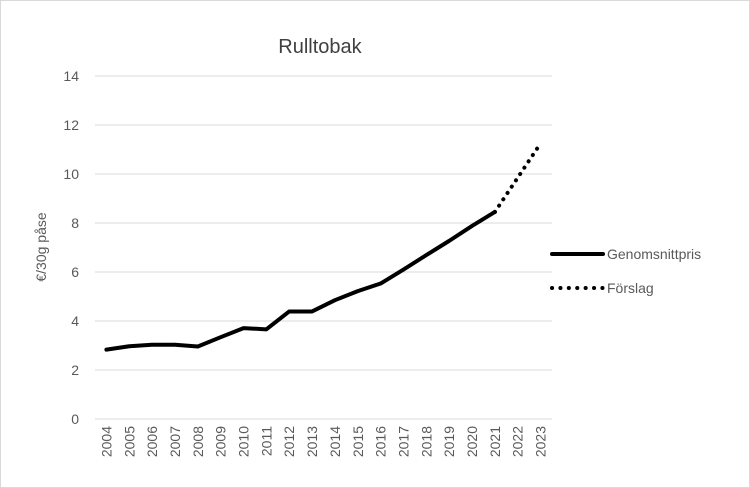 The width and height of the screenshot is (750, 488). I want to click on x-tick-label: 2022, so click(518, 441).